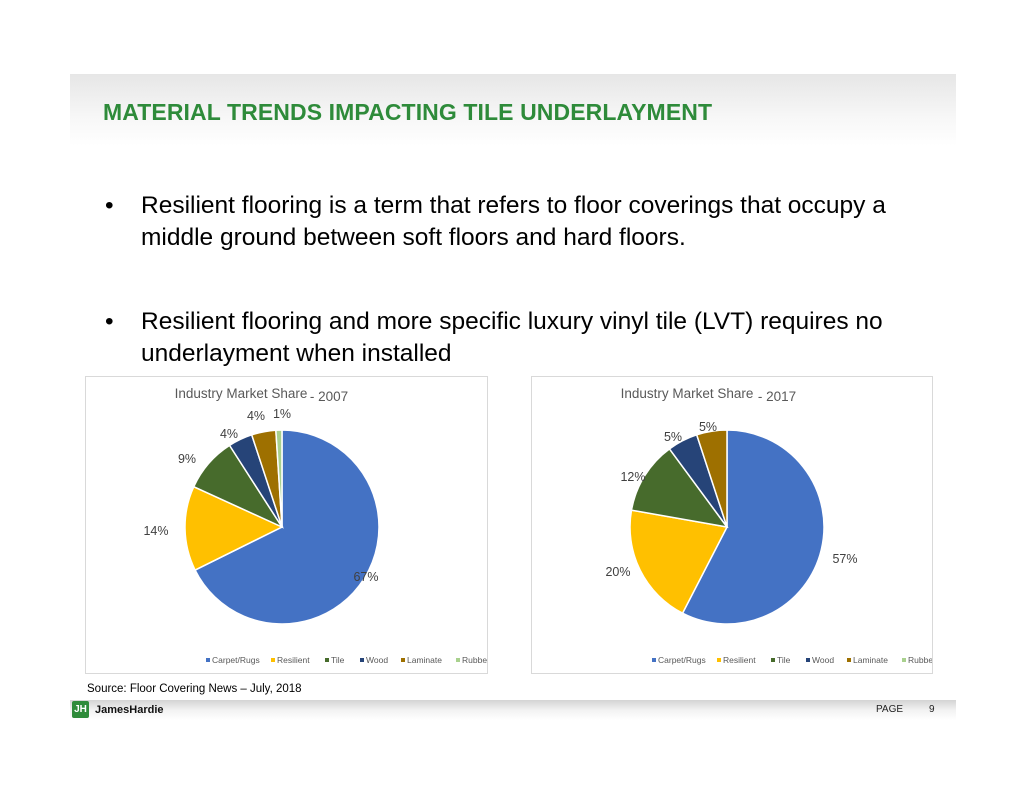 This screenshot has width=1024, height=791. What do you see at coordinates (194, 689) in the screenshot?
I see `source-note: Source: Floor Covering News – July, 2018` at bounding box center [194, 689].